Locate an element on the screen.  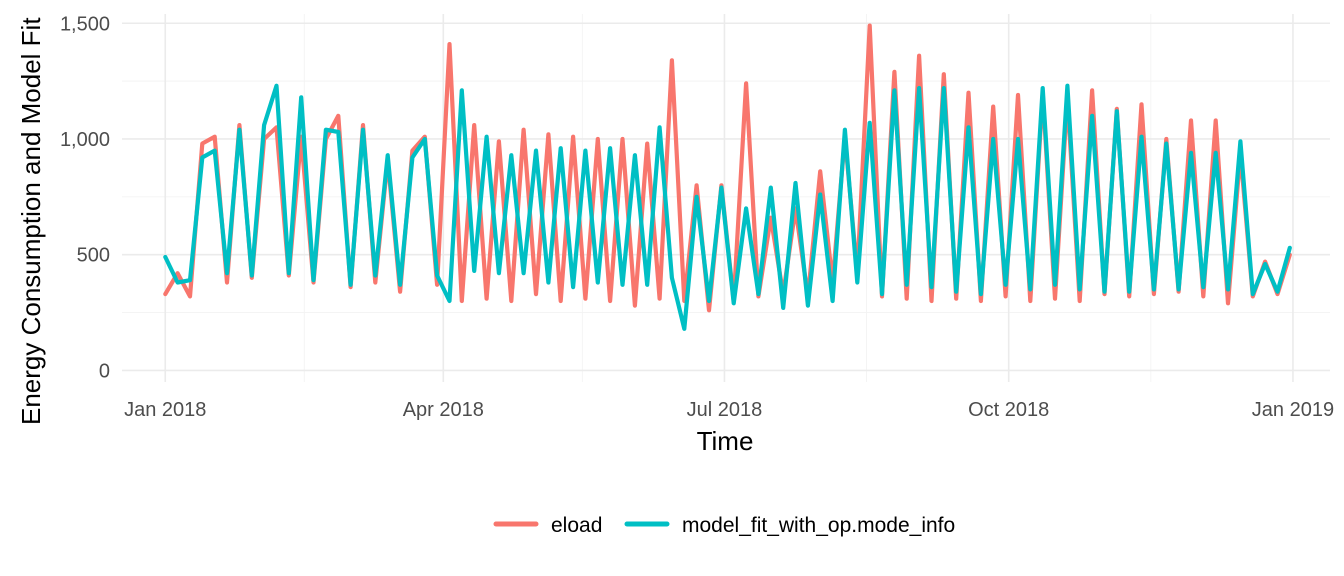
x-axis: Jan 2018 Apr 2018 Jul 2018 Oct 2018 Jan 2019 is located at coordinates (729, 410).